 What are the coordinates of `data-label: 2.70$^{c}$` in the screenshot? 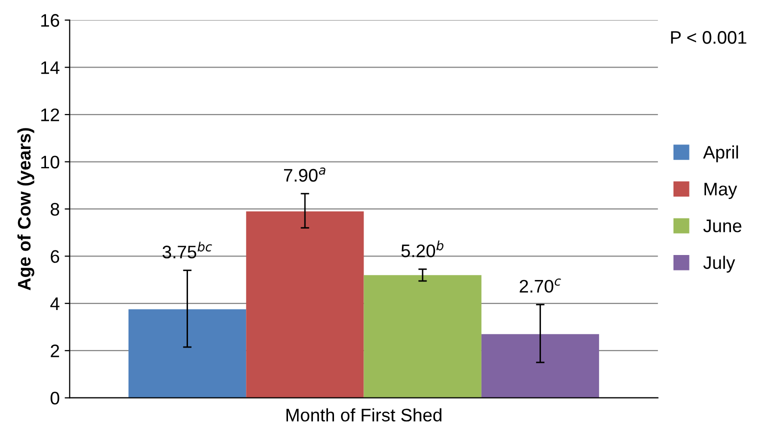 It's located at (540, 285).